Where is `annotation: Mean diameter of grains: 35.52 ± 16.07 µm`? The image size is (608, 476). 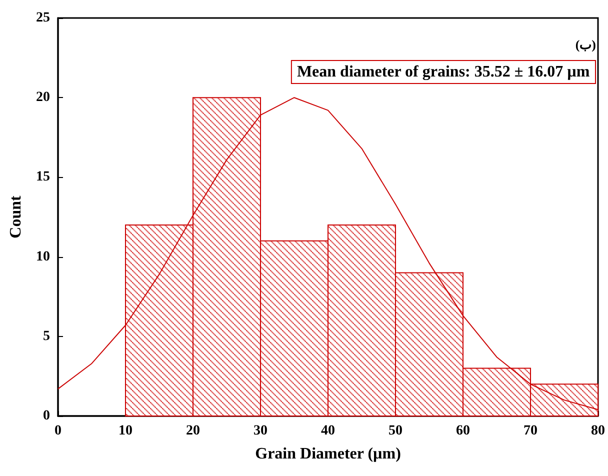 annotation: Mean diameter of grains: 35.52 ± 16.07 µm is located at coordinates (443, 72).